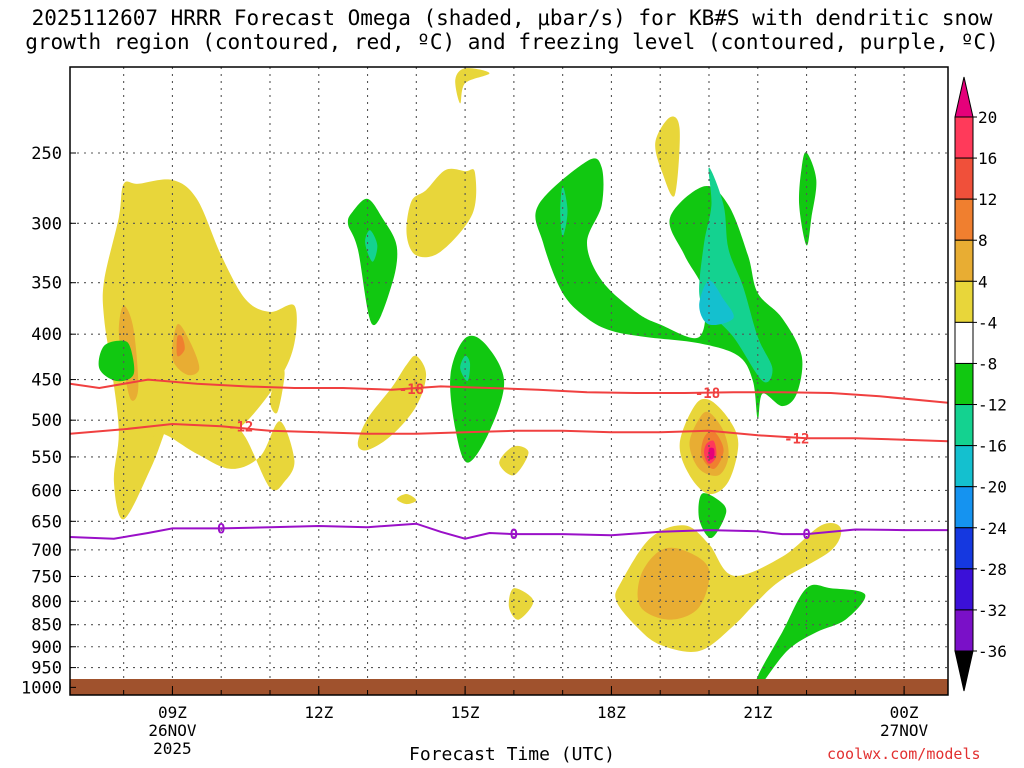 The height and width of the screenshot is (768, 1024). What do you see at coordinates (172, 712) in the screenshot?
I see `x-tick-label: 09Z` at bounding box center [172, 712].